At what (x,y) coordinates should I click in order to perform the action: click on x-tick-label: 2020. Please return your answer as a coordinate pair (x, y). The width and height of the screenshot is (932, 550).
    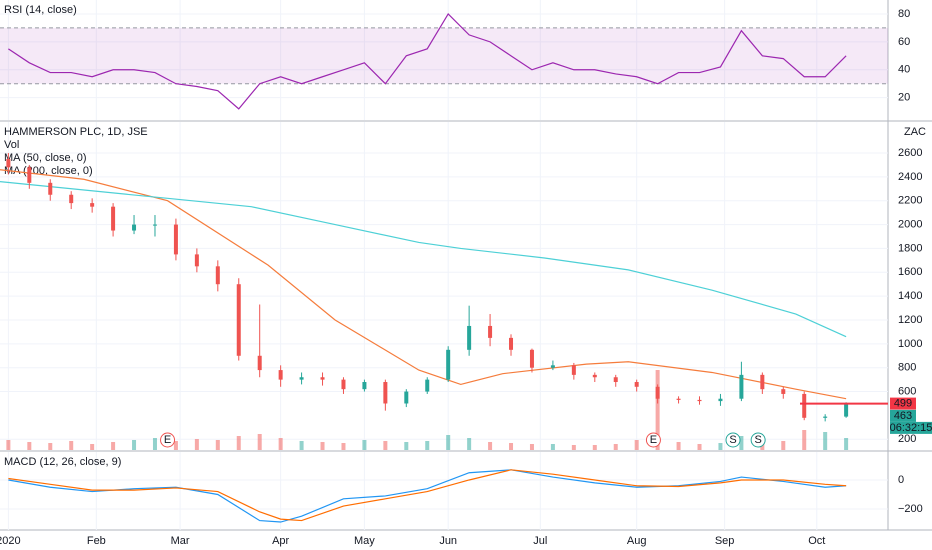
    Looking at the image, I should click on (10, 541).